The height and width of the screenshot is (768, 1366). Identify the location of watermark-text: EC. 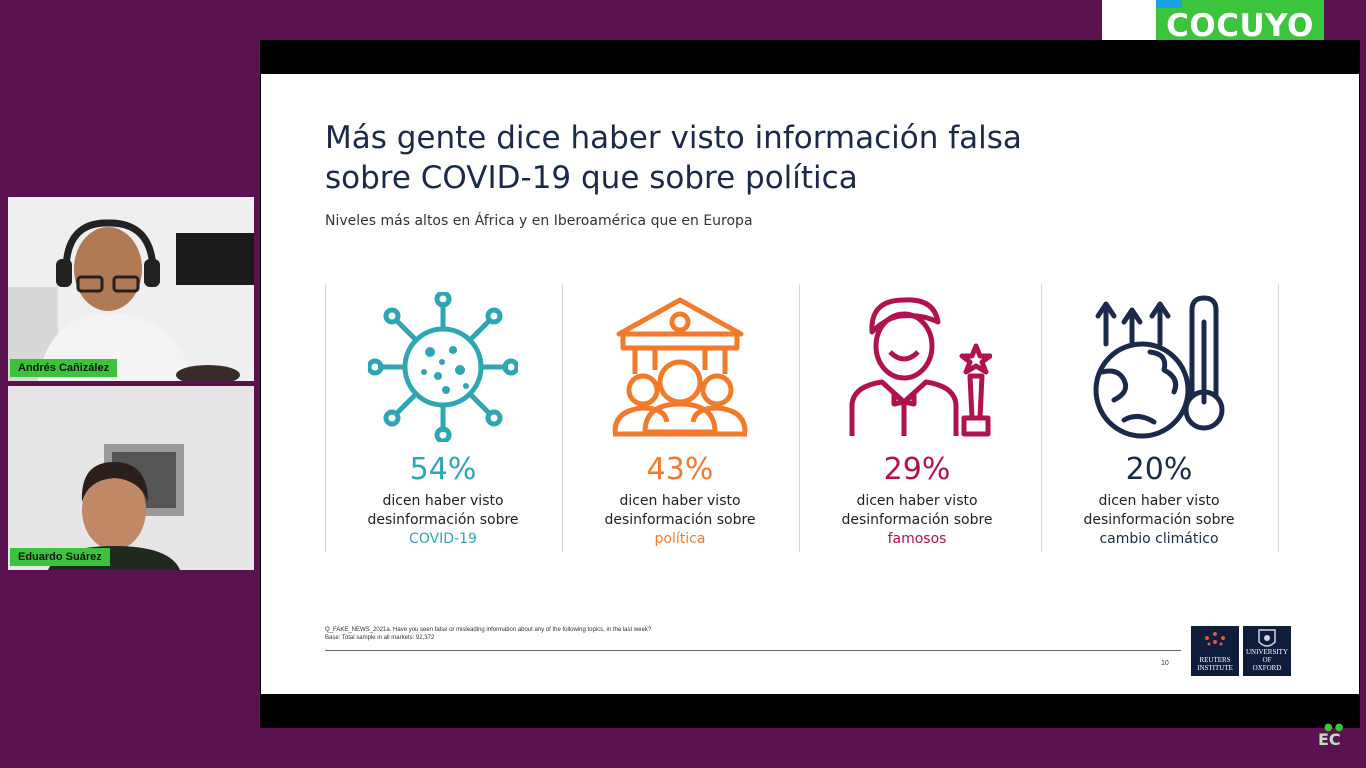
(1329, 739).